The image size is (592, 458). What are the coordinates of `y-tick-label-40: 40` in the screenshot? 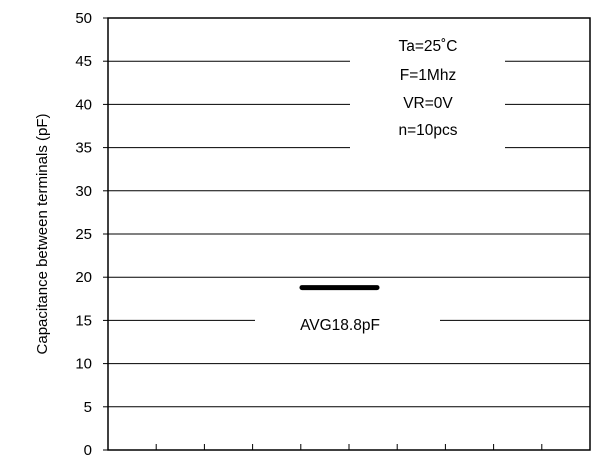 It's located at (83, 104).